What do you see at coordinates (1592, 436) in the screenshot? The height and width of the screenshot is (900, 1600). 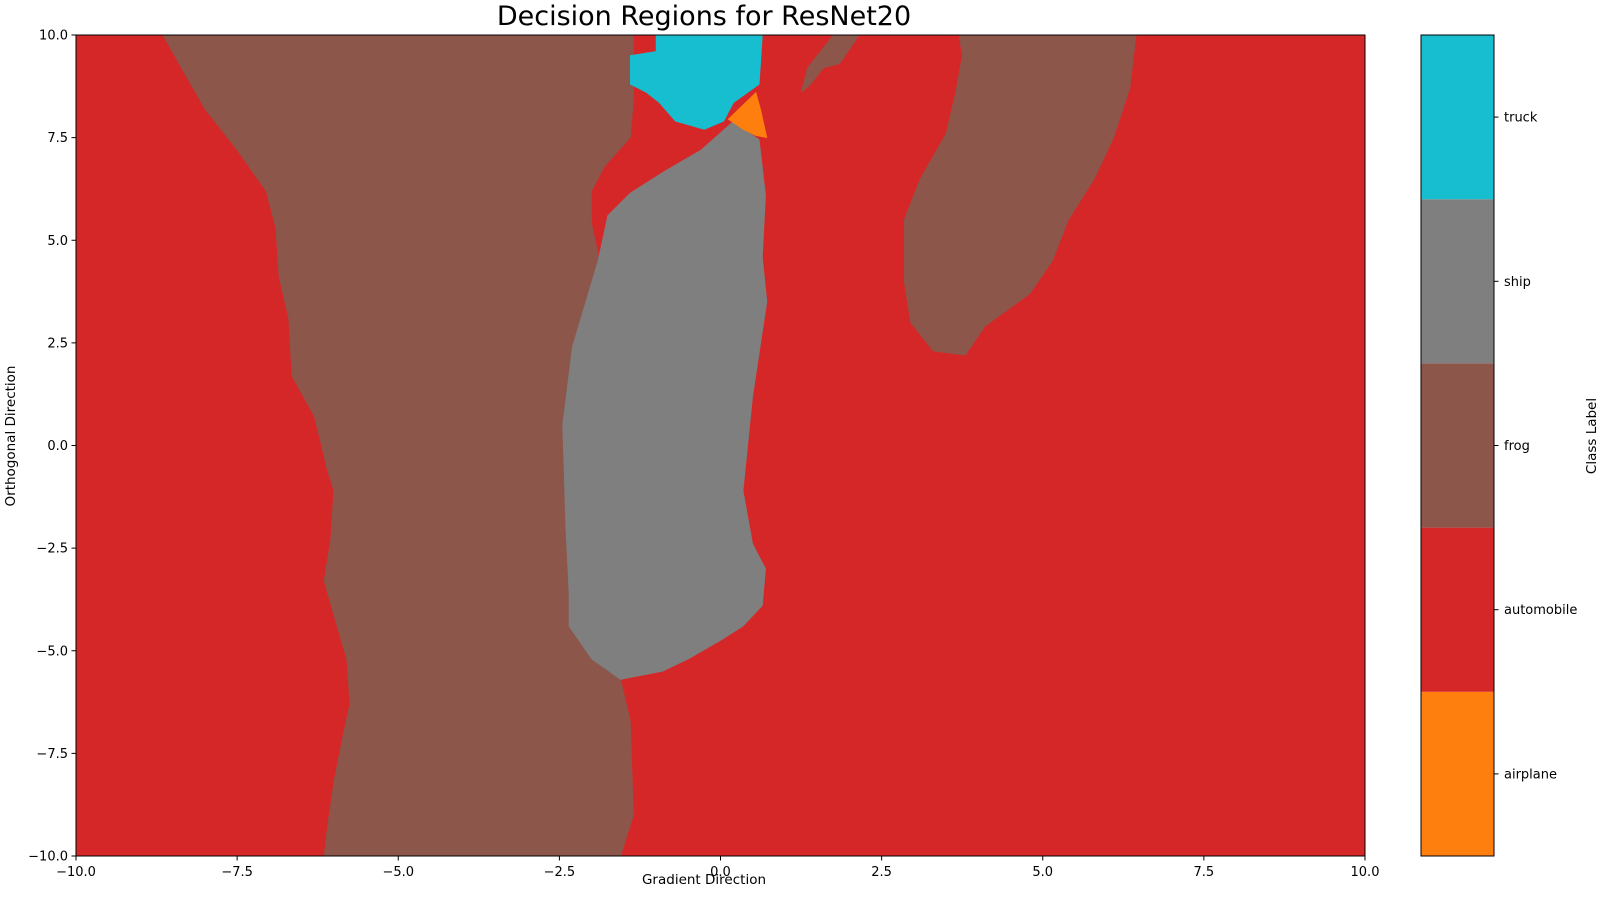 I see `colorbar-label: Class Label` at bounding box center [1592, 436].